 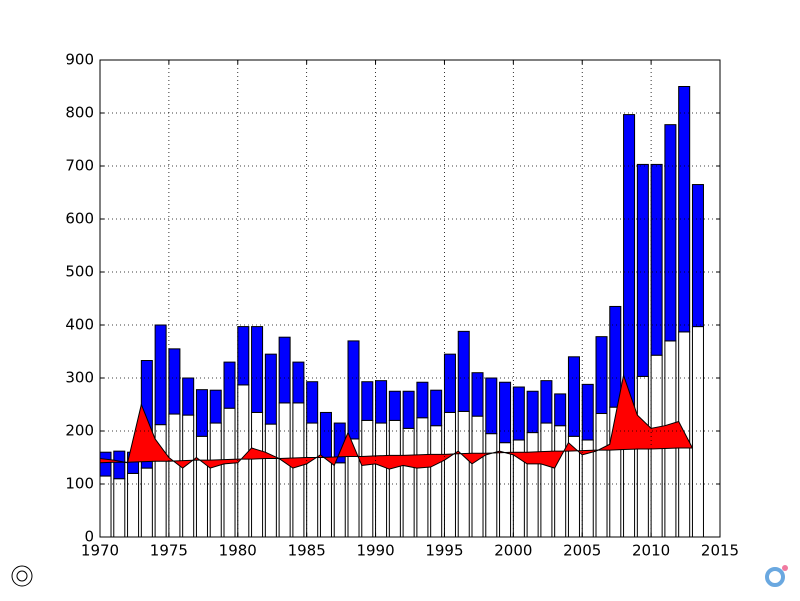 What do you see at coordinates (513, 551) in the screenshot?
I see `x-tick-label: 2000` at bounding box center [513, 551].